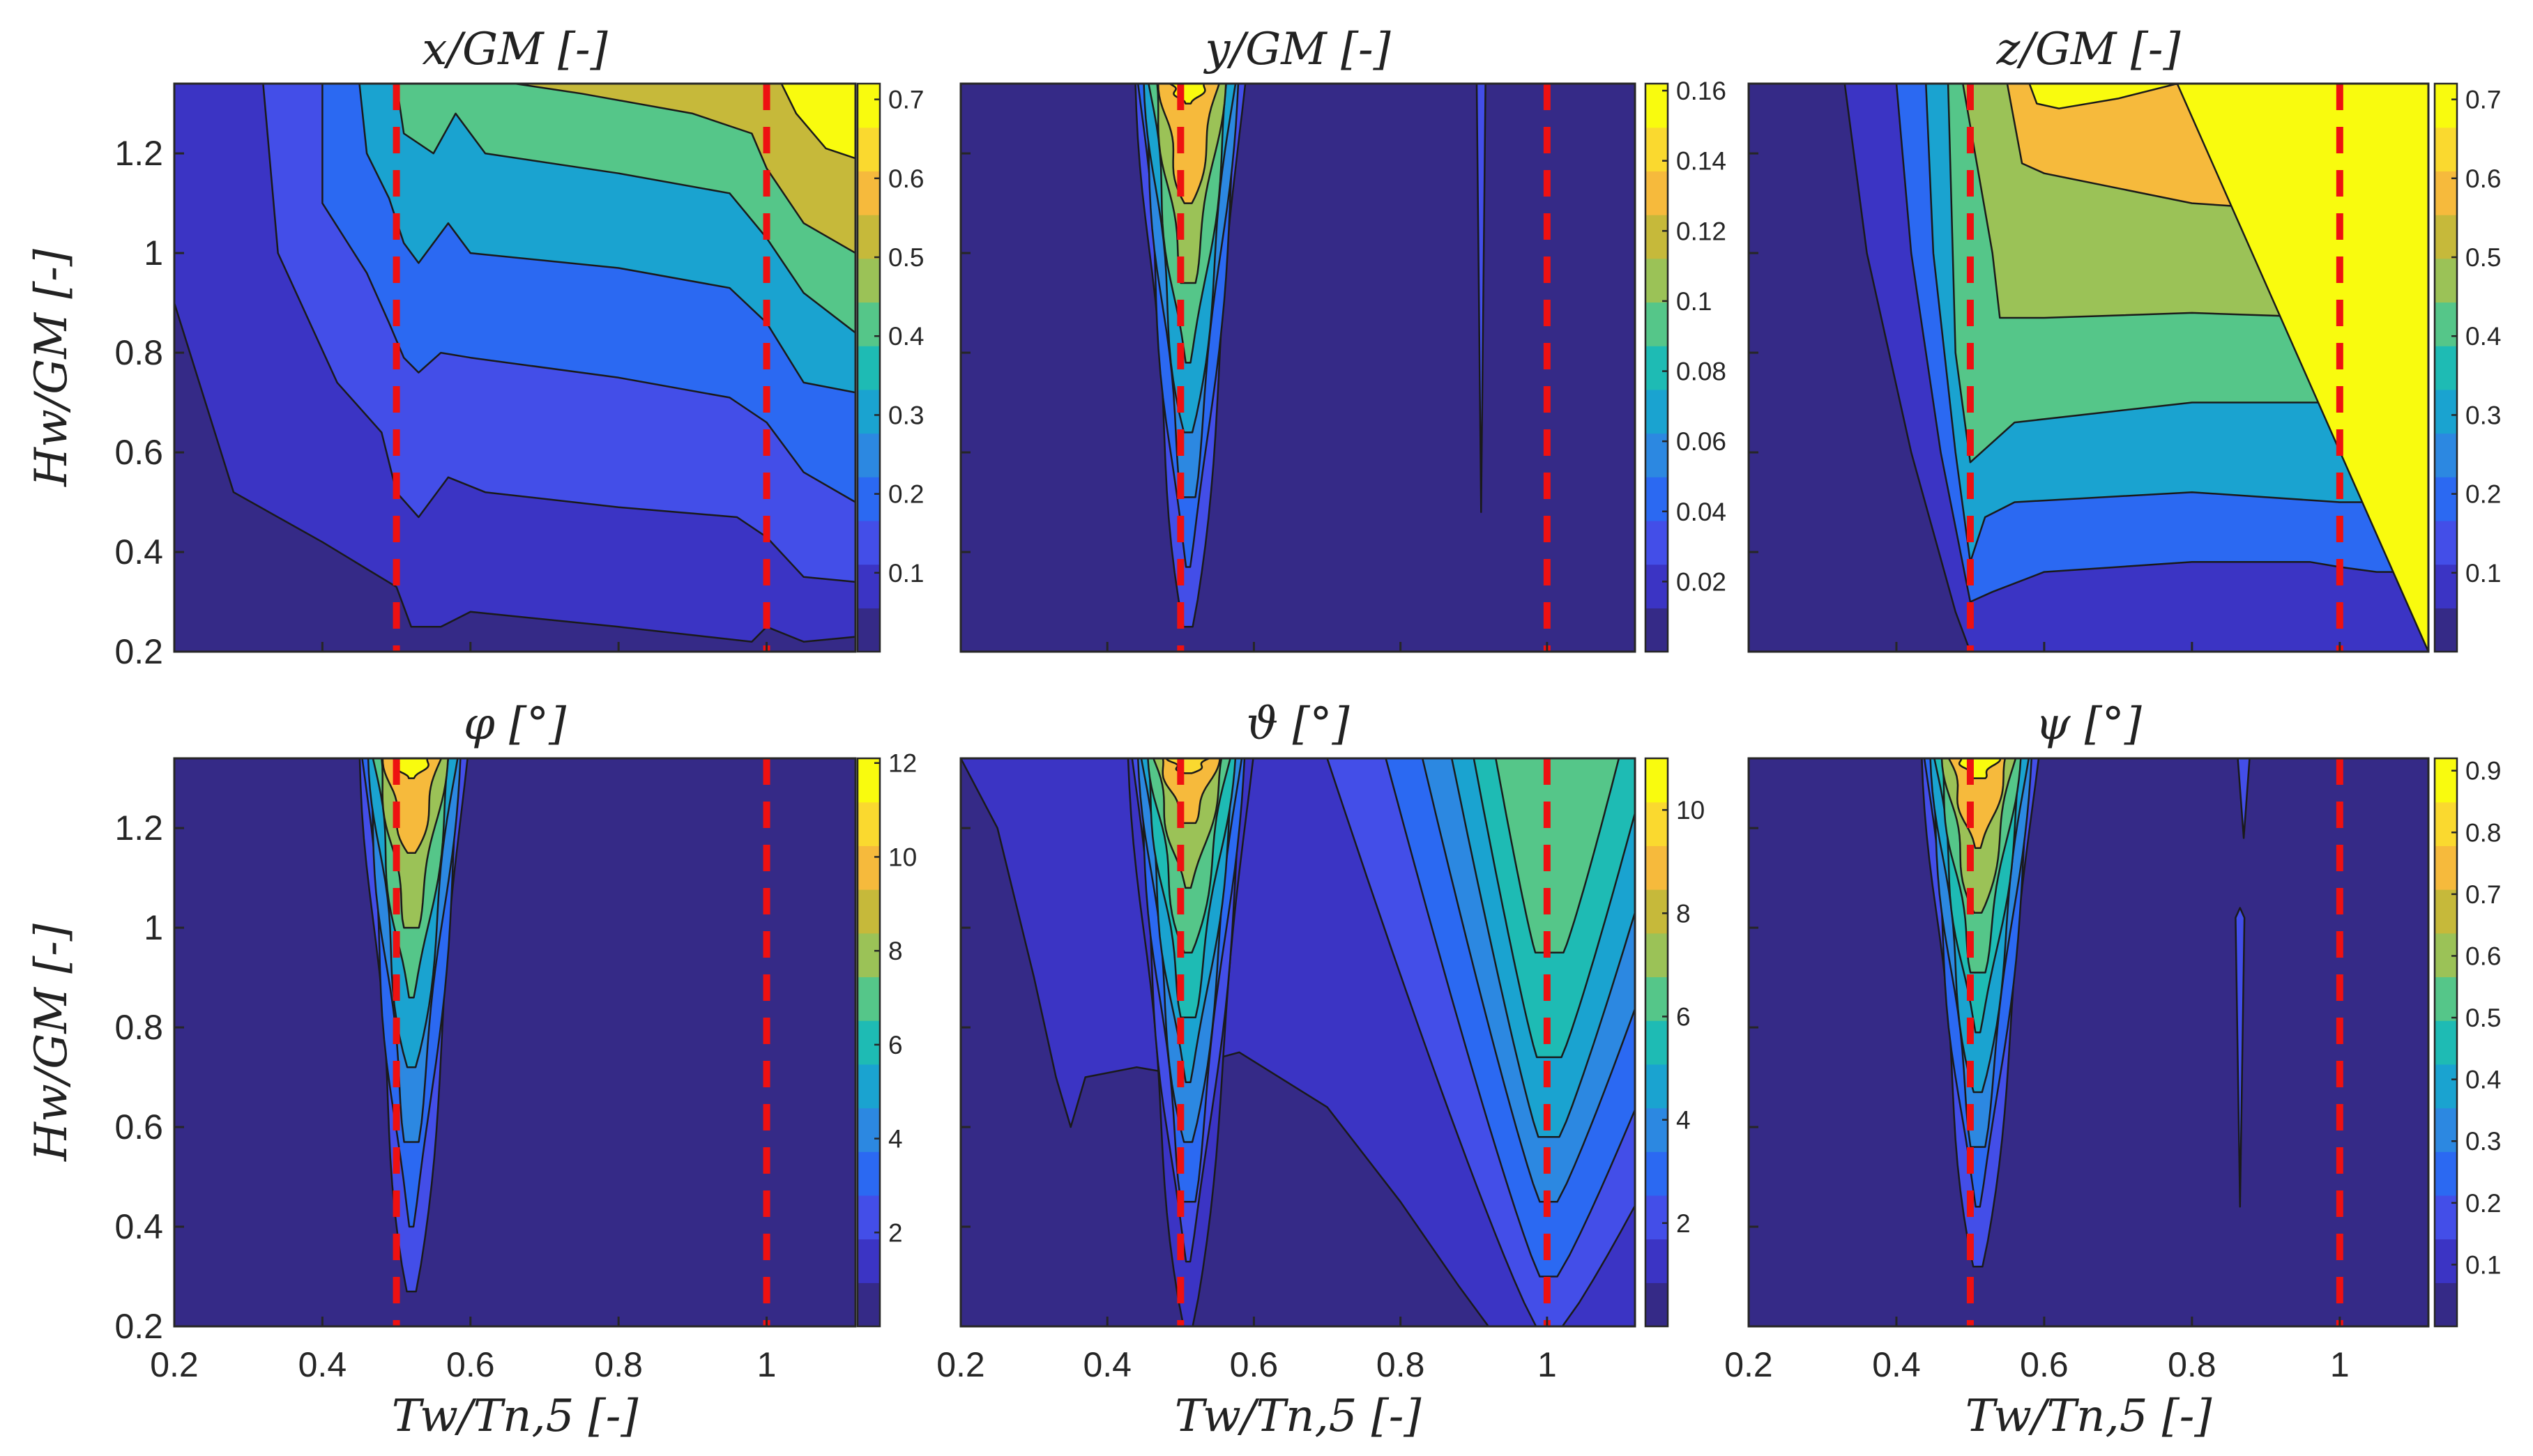 The image size is (2533, 1456). What do you see at coordinates (2089, 724) in the screenshot?
I see `panel-title: ψ [°]` at bounding box center [2089, 724].